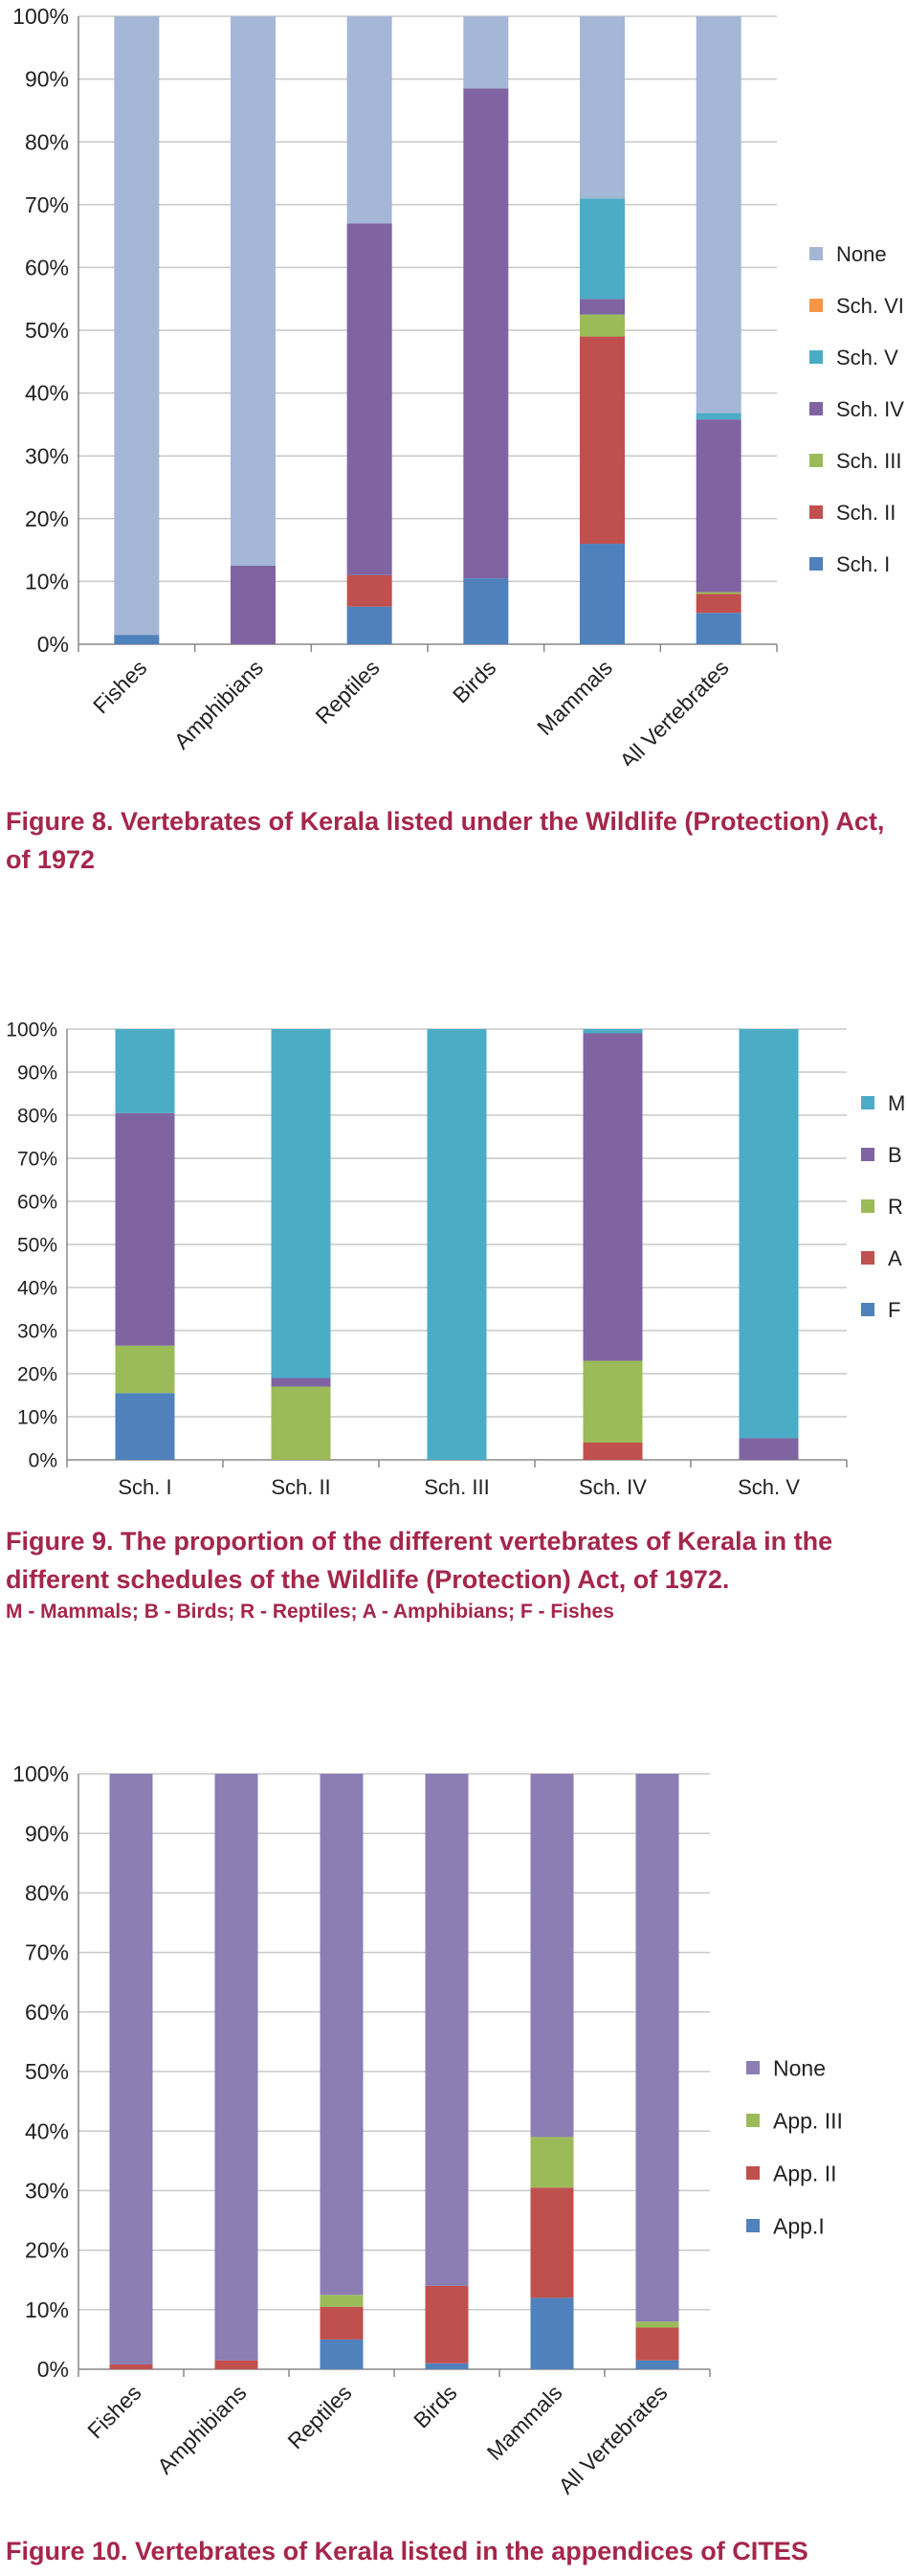 The width and height of the screenshot is (907, 2576). What do you see at coordinates (719, 593) in the screenshot?
I see `bar-all-vertebrates-sch-iii` at bounding box center [719, 593].